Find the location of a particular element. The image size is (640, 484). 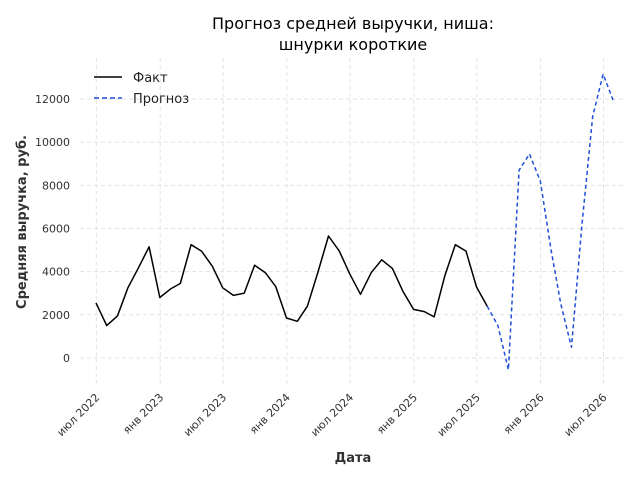

y-tick-label: 2000 is located at coordinates (56, 315).